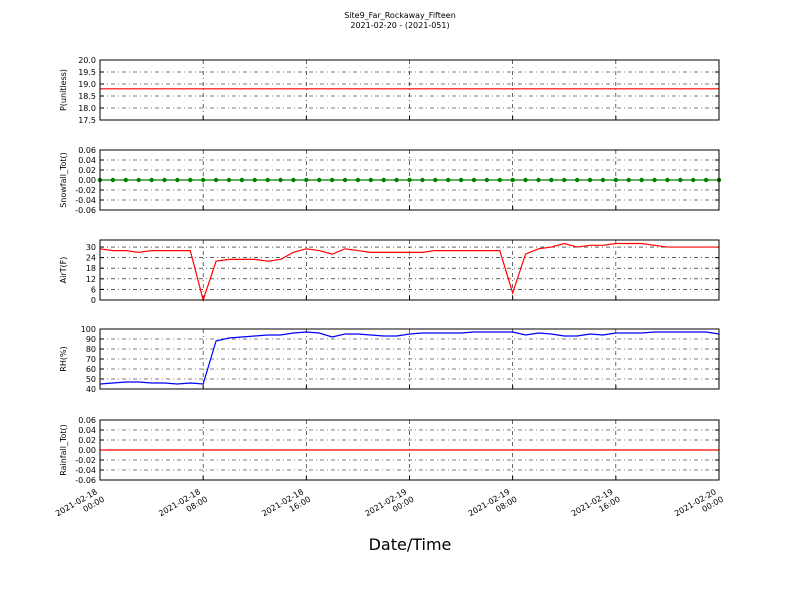  I want to click on y-tick-label: 18.5, so click(87, 96).